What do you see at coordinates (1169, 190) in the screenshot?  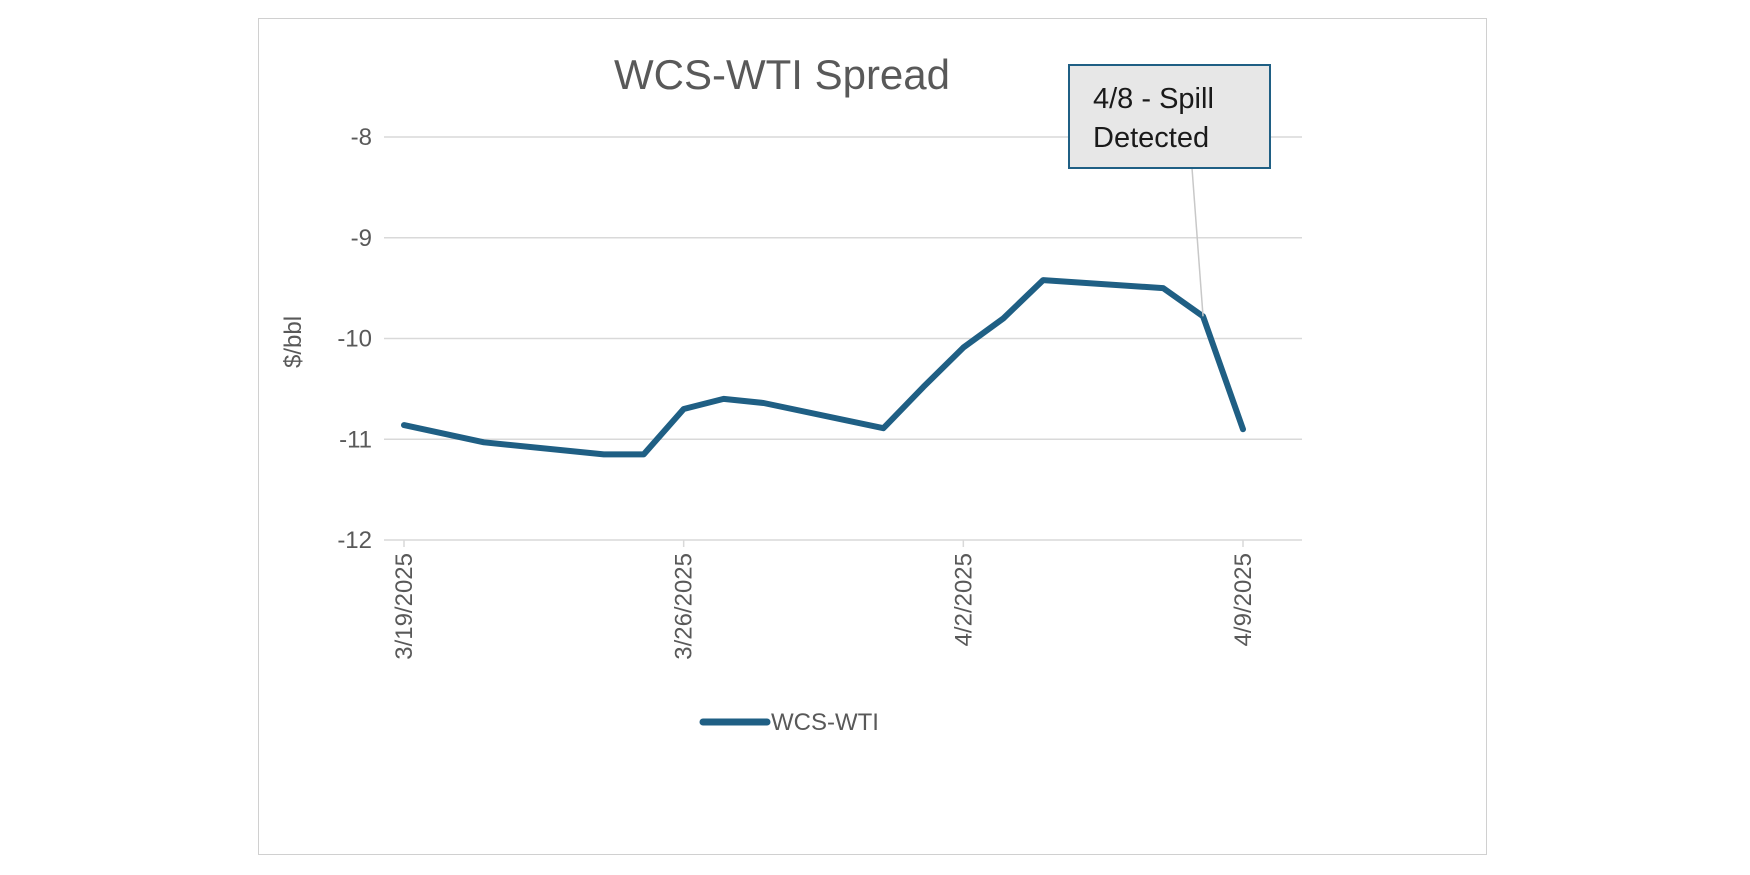 I see `callout: 4/8 - Spill Detected` at bounding box center [1169, 190].